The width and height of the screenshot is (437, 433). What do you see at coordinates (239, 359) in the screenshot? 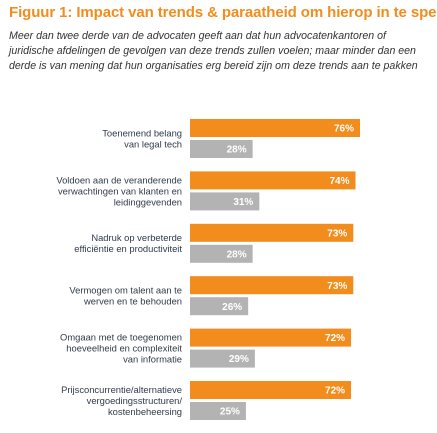
I see `value-label-series2-5: 29%` at bounding box center [239, 359].